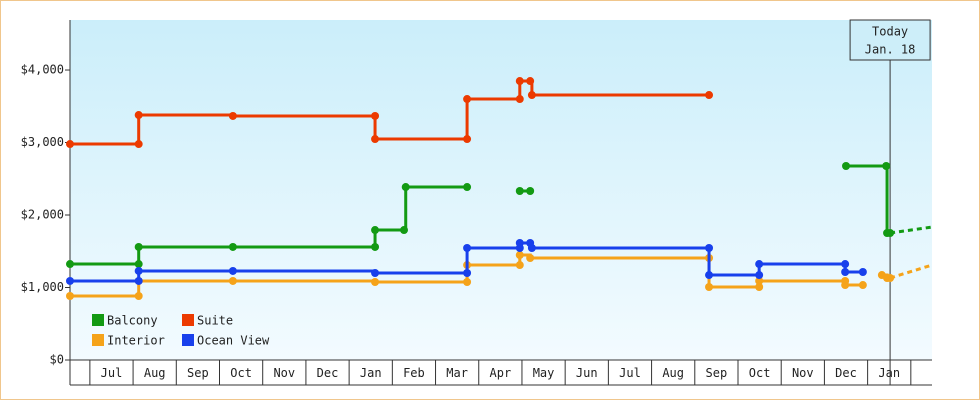 This screenshot has height=400, width=980. What do you see at coordinates (457, 373) in the screenshot?
I see `x-tick-label: Mar` at bounding box center [457, 373].